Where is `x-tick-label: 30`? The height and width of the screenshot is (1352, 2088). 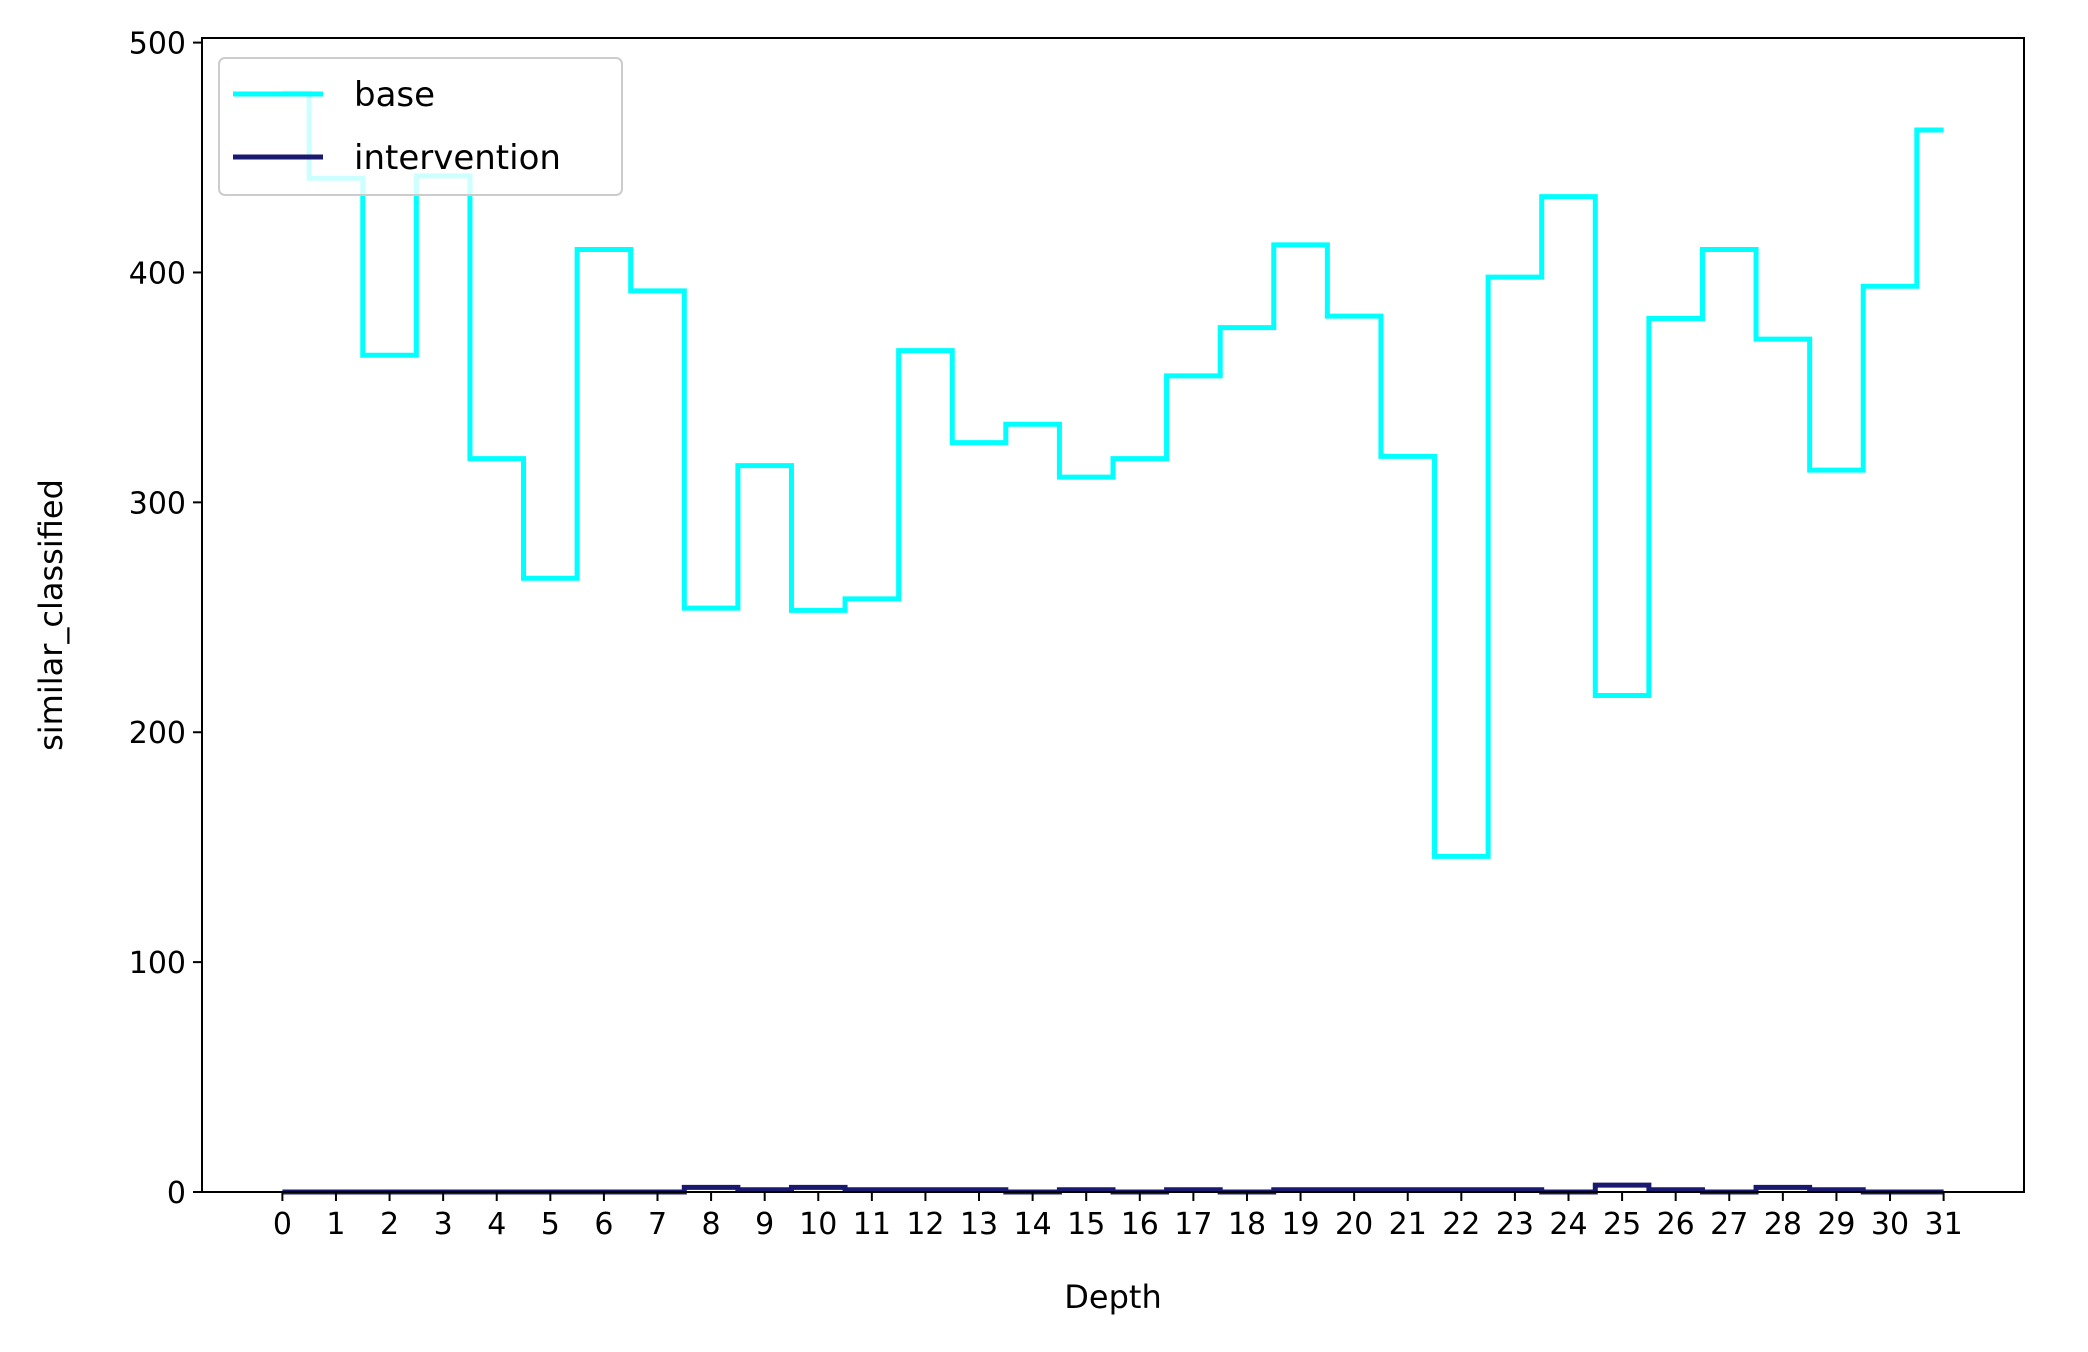 x-tick-label: 30 is located at coordinates (1890, 1224).